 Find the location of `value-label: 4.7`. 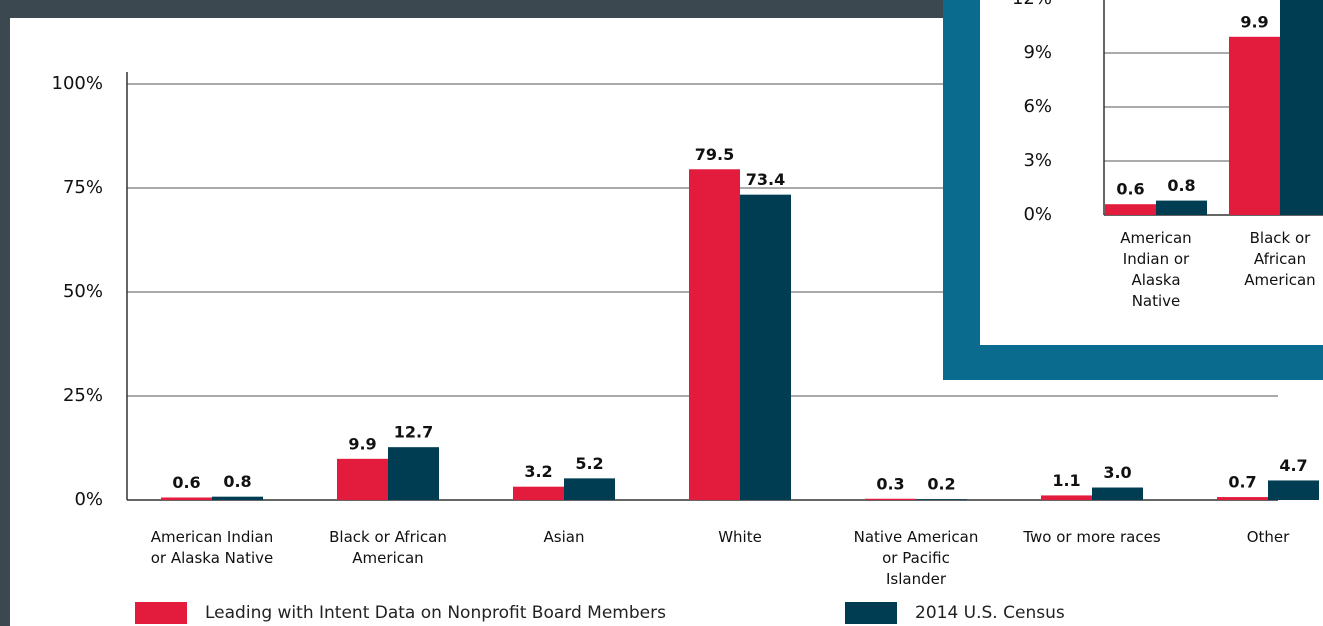

value-label: 4.7 is located at coordinates (1293, 465).